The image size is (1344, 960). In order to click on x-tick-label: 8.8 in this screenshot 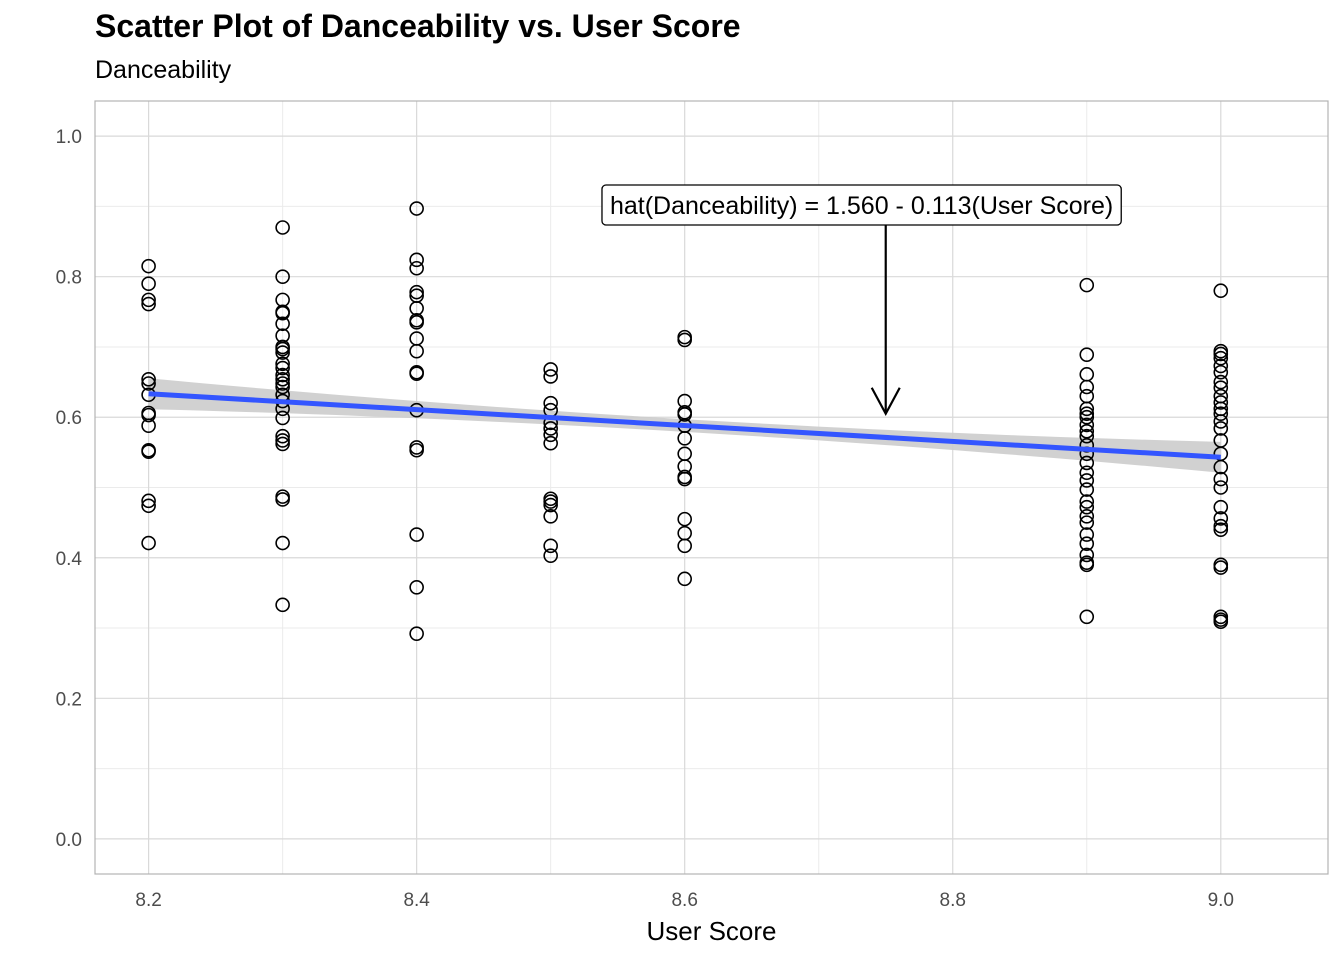, I will do `click(953, 900)`.